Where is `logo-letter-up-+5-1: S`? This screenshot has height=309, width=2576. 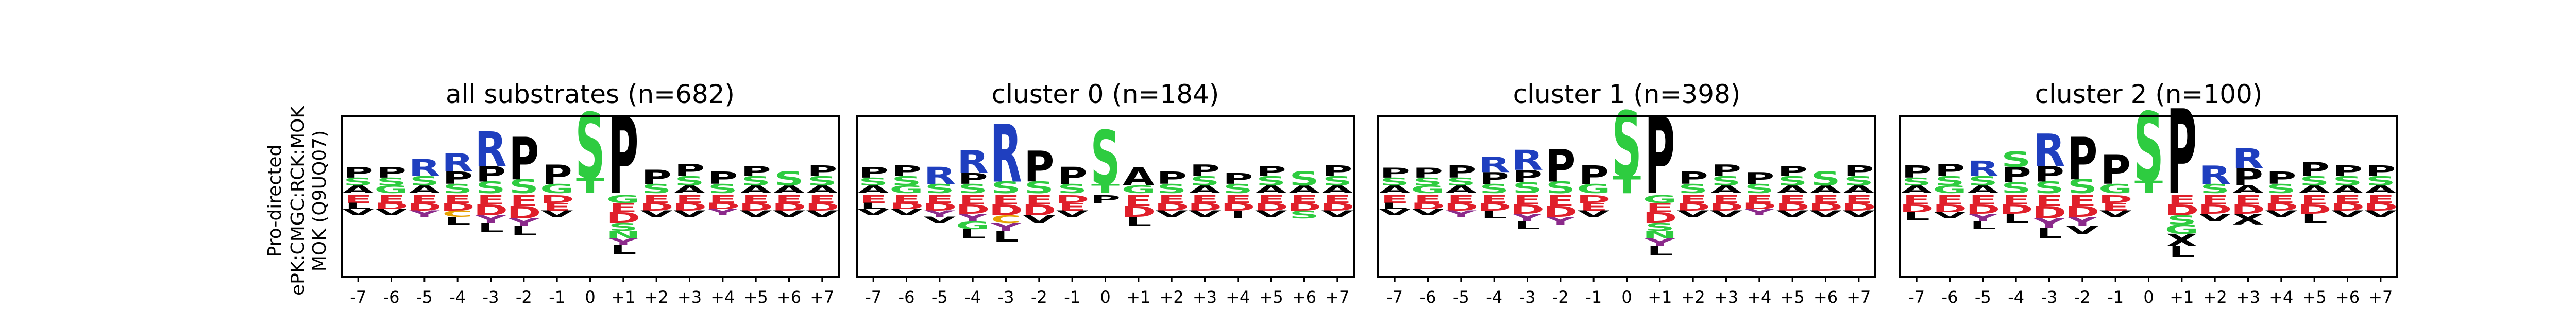
logo-letter-up-+5-1: S is located at coordinates (1792, 181).